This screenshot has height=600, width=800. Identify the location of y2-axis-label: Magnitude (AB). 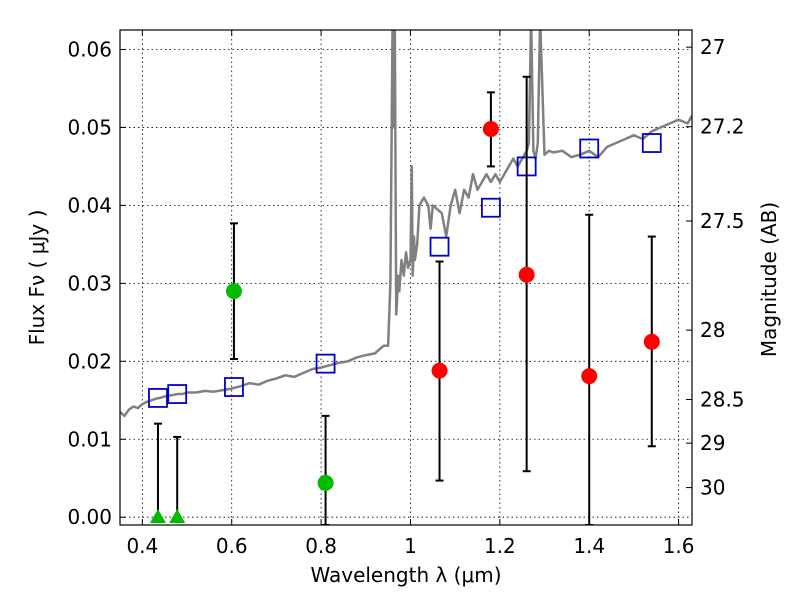
(769, 279).